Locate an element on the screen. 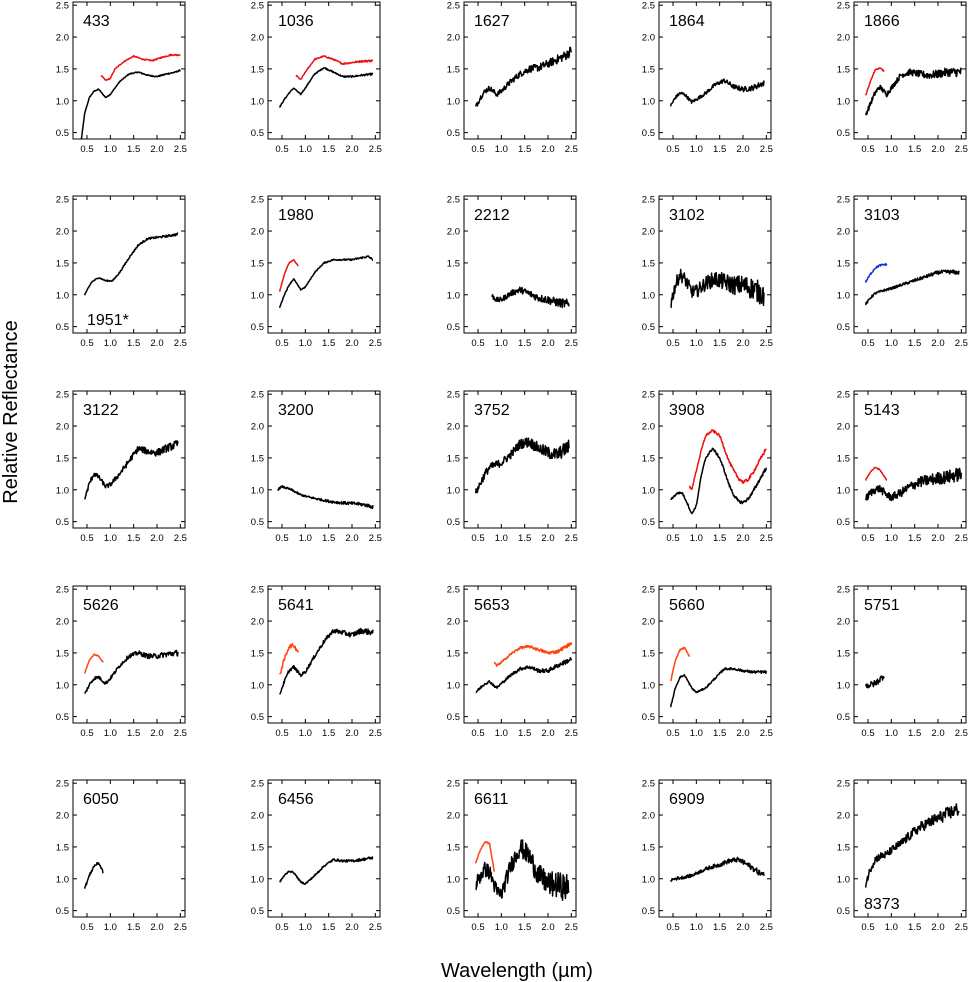  panel-label: 2212 is located at coordinates (492, 215).